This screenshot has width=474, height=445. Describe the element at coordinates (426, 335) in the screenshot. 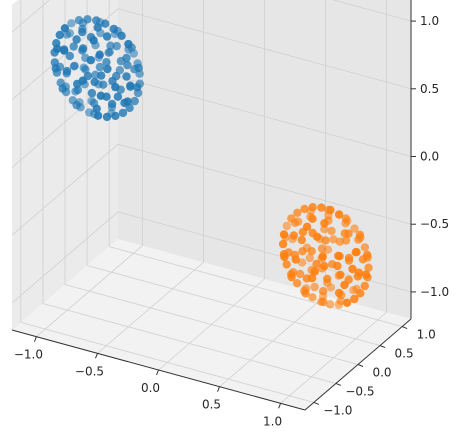

I see `y-tick-label: 1.0` at that location.